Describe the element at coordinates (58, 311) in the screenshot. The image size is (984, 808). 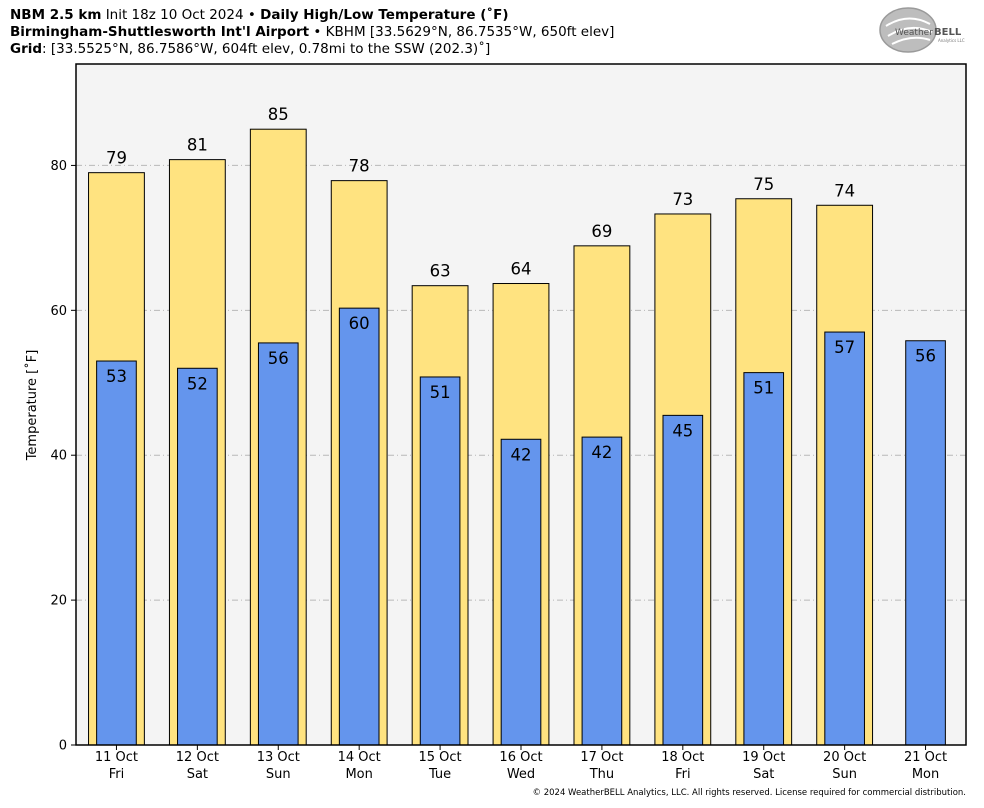
I see `y-tick-label: 60` at that location.